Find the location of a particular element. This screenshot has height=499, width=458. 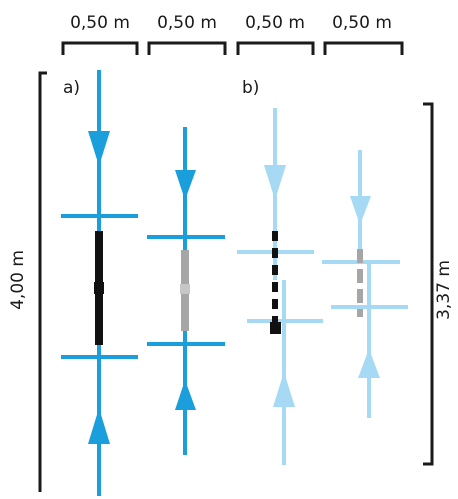

gray-joint is located at coordinates (185, 289).